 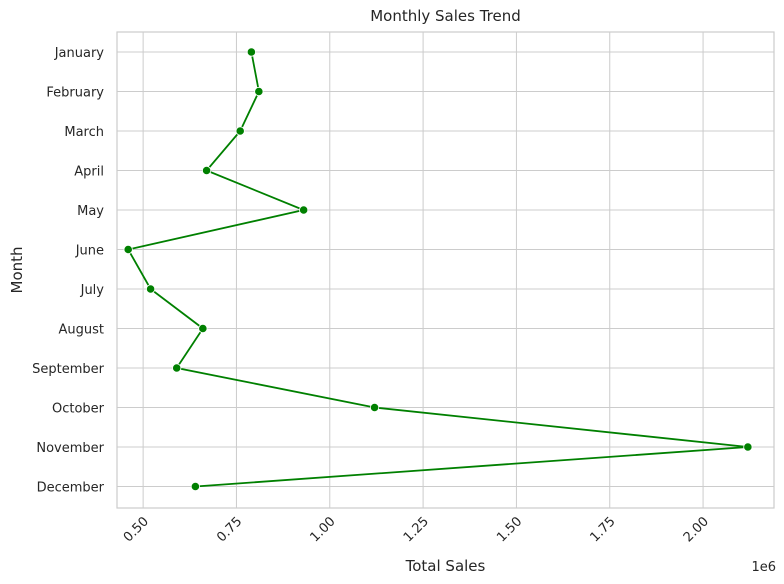 I want to click on x-tick-label: 1.25, so click(x=416, y=529).